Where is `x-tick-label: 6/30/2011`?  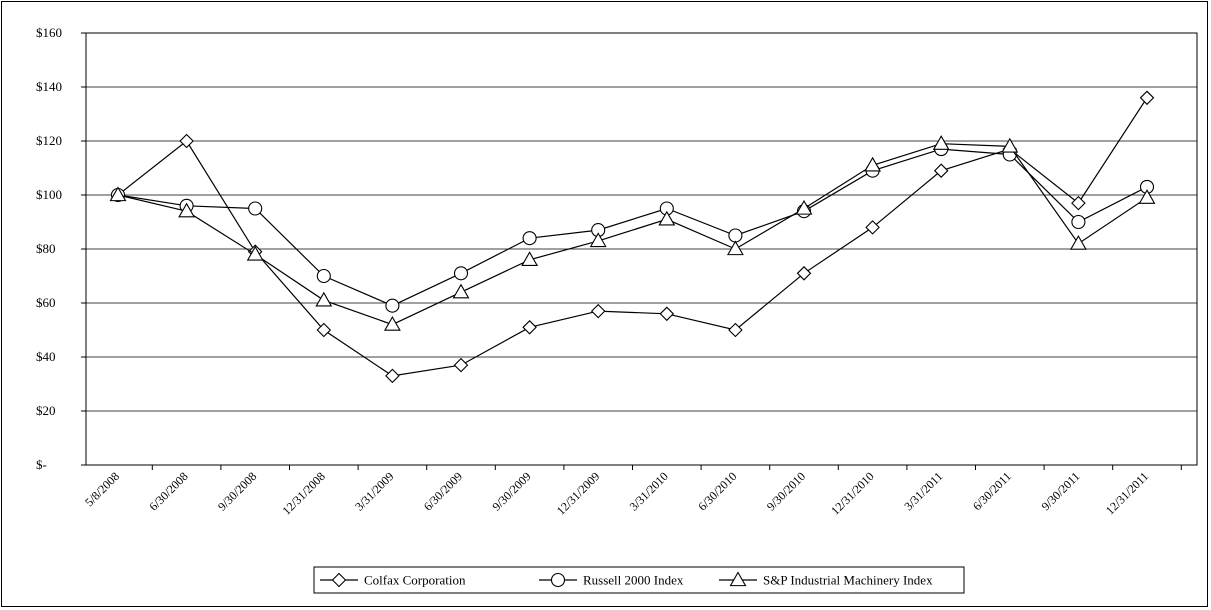
x-tick-label: 6/30/2011 is located at coordinates (992, 491).